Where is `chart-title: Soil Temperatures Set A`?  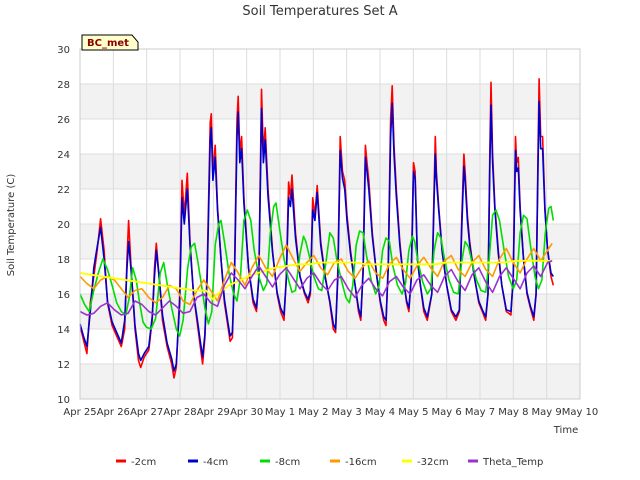
chart-title: Soil Temperatures Set A is located at coordinates (319, 11).